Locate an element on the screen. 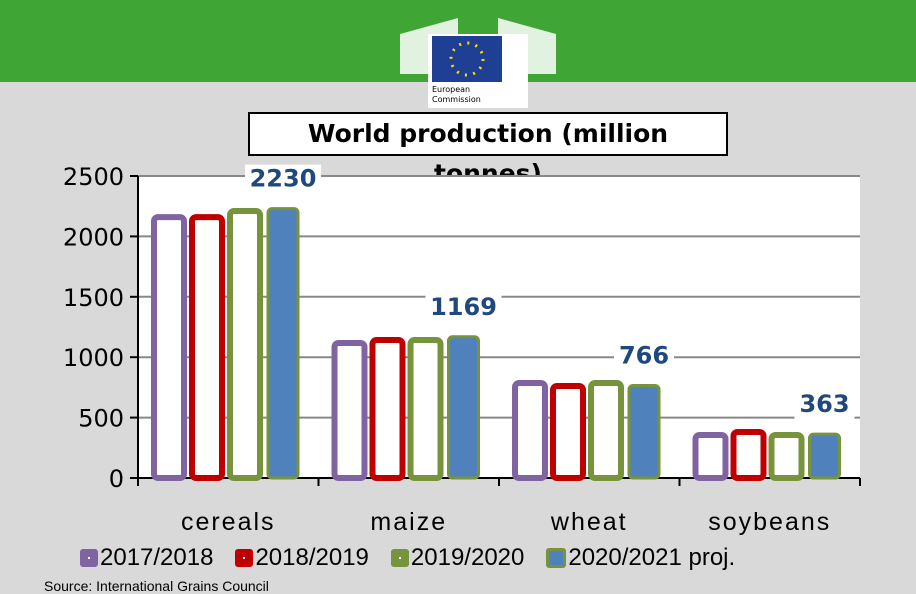 Image resolution: width=916 pixels, height=594 pixels. legend-item: 2018/2019 is located at coordinates (302, 558).